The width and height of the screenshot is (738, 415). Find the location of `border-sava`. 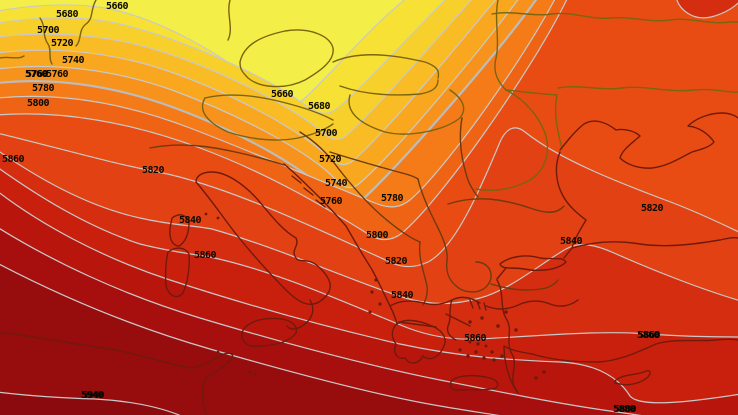

border-sava is located at coordinates (374, 165).